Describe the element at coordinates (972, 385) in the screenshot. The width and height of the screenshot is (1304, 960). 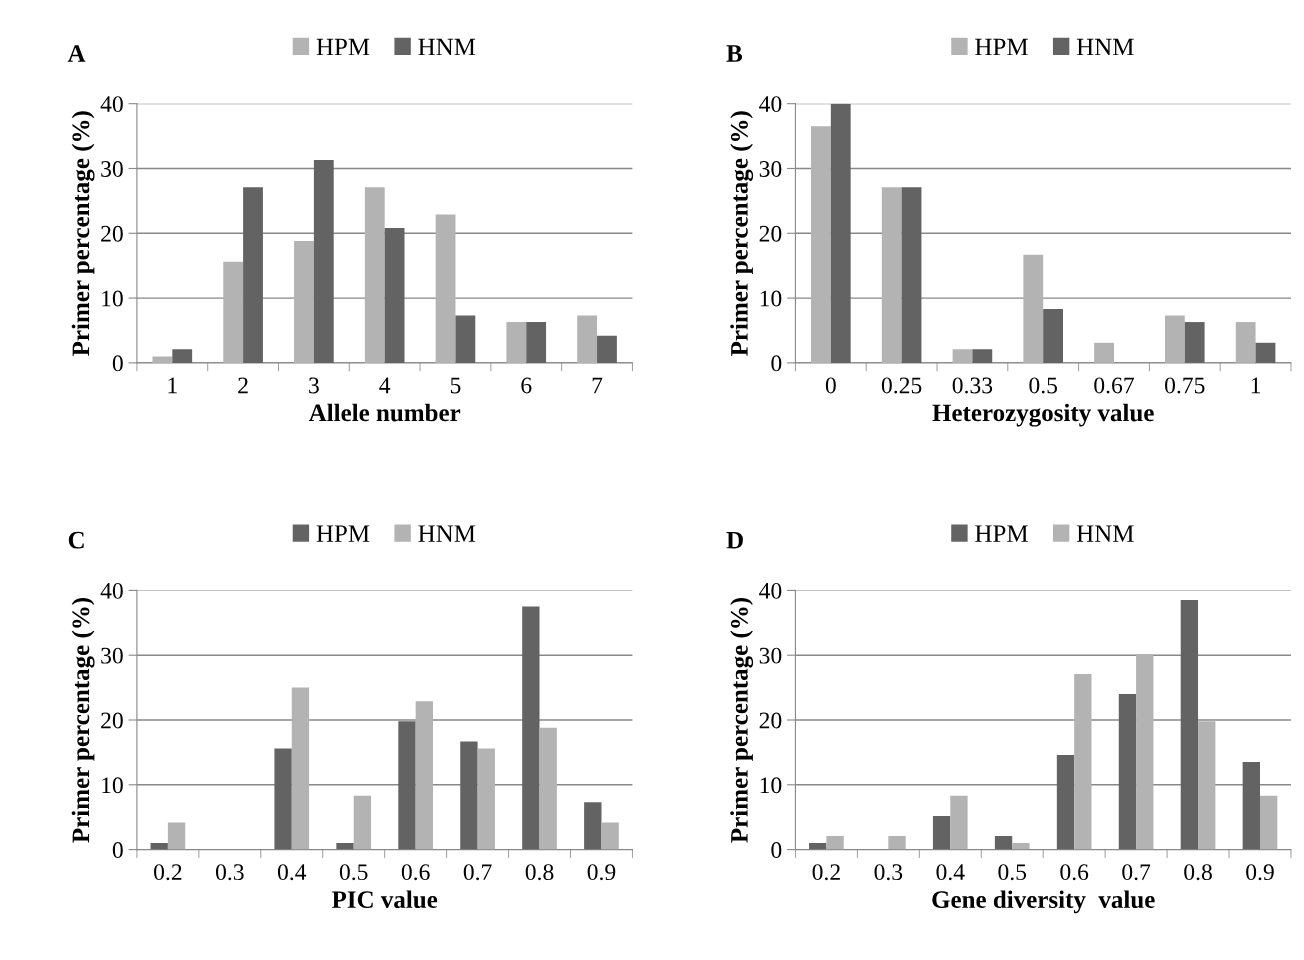
I see `x-tick-label: 0.33` at that location.